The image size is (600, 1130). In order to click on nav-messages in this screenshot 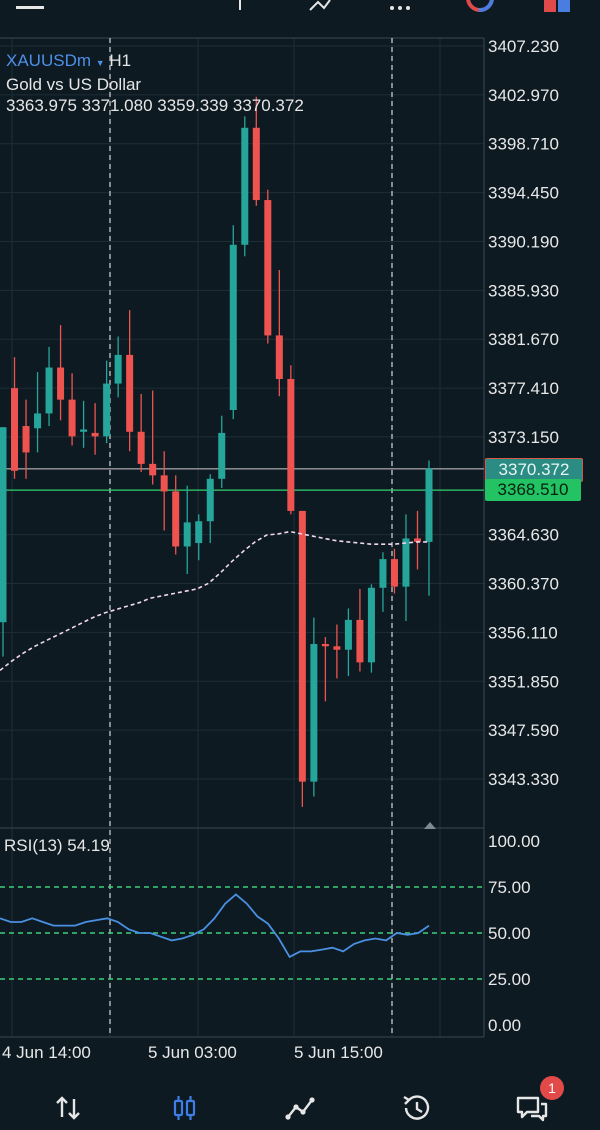, I will do `click(532, 1108)`.